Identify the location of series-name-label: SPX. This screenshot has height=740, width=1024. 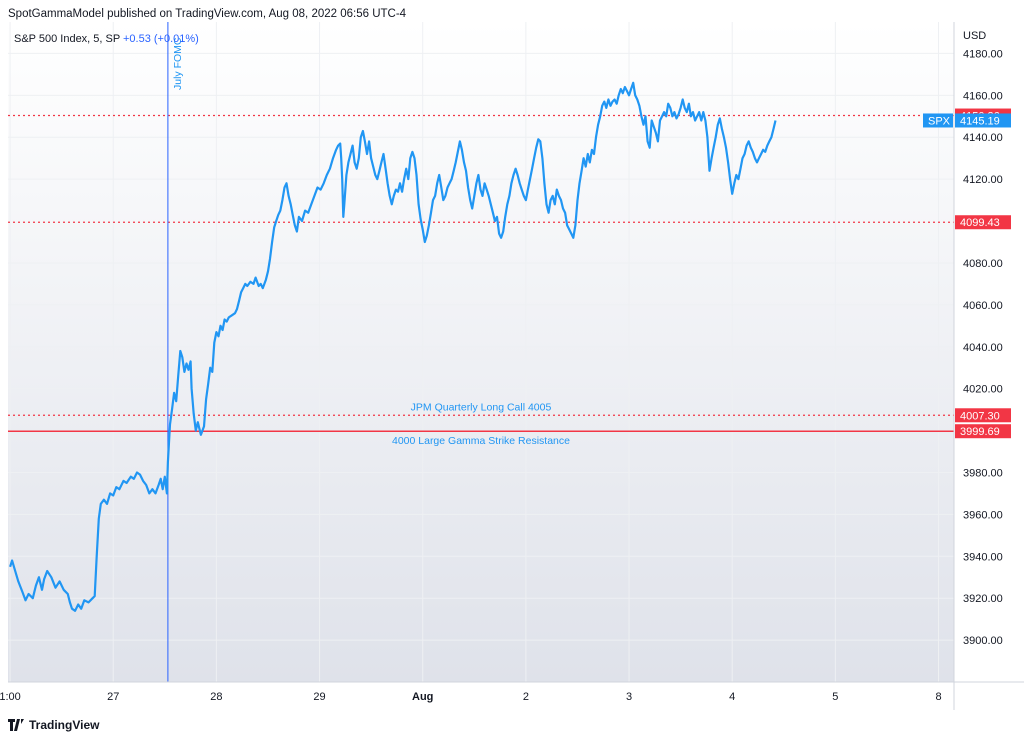
(939, 121).